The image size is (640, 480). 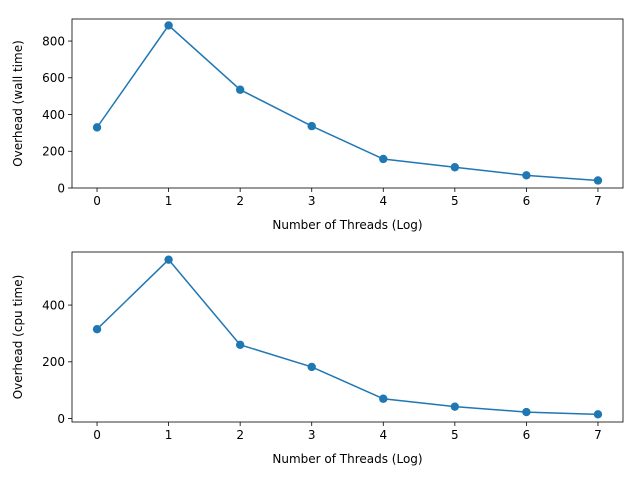 I want to click on y-axis-label: Overhead (wall time), so click(x=18, y=103).